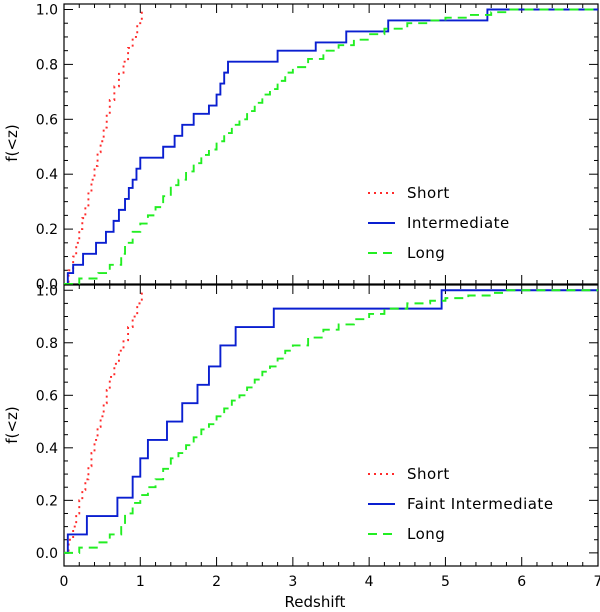 Image resolution: width=600 pixels, height=612 pixels. I want to click on y-tick-label-top: 0.8, so click(47, 65).